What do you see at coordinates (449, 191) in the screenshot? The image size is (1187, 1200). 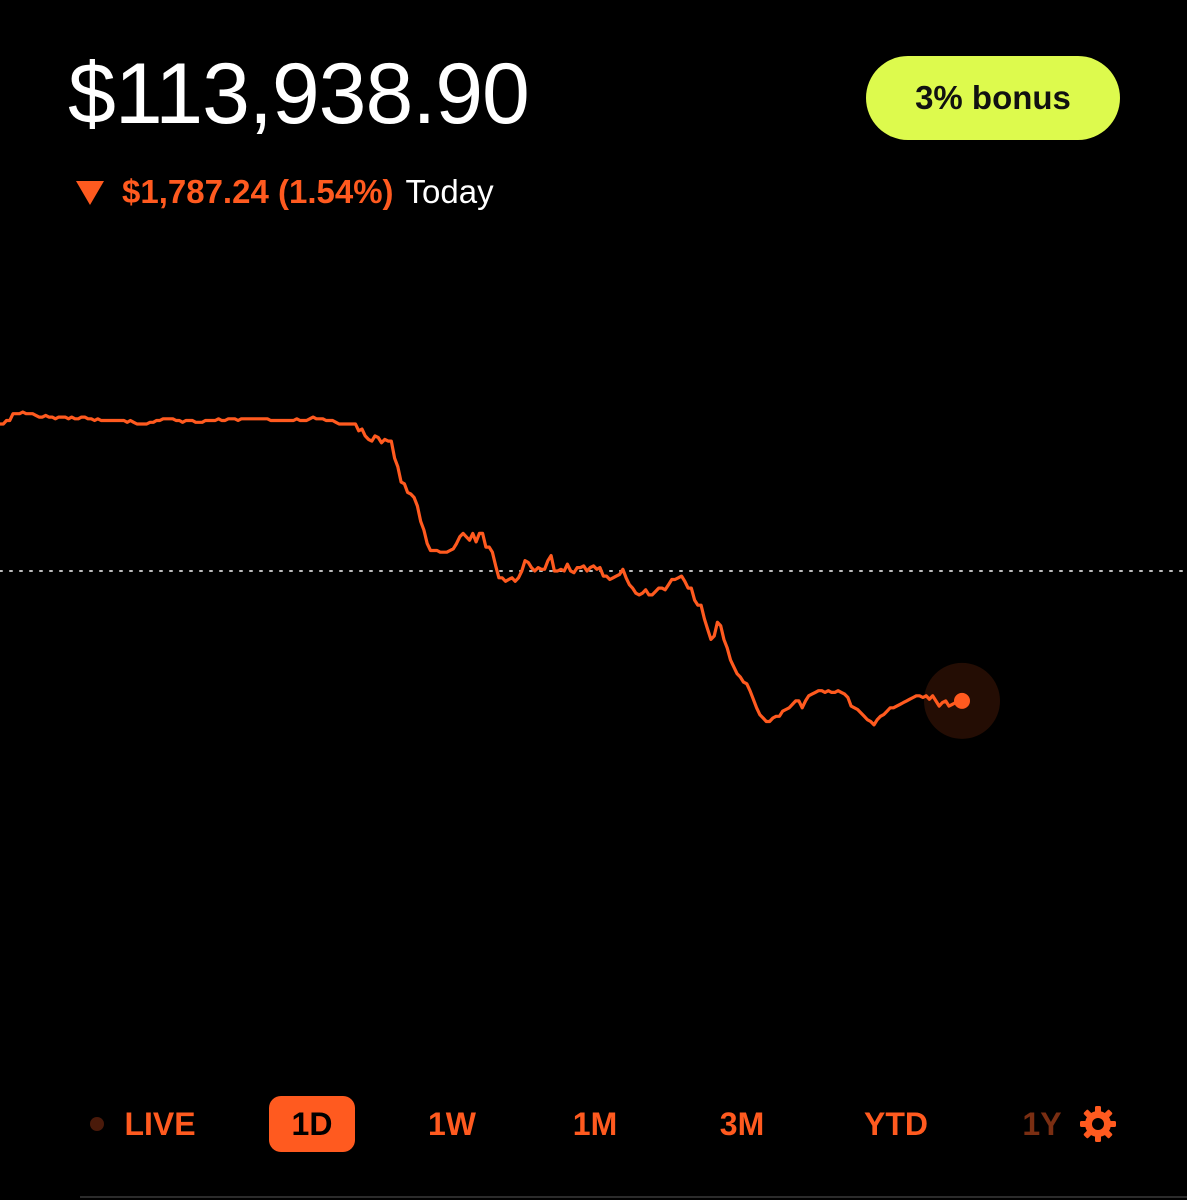 I see `change-period: Today` at bounding box center [449, 191].